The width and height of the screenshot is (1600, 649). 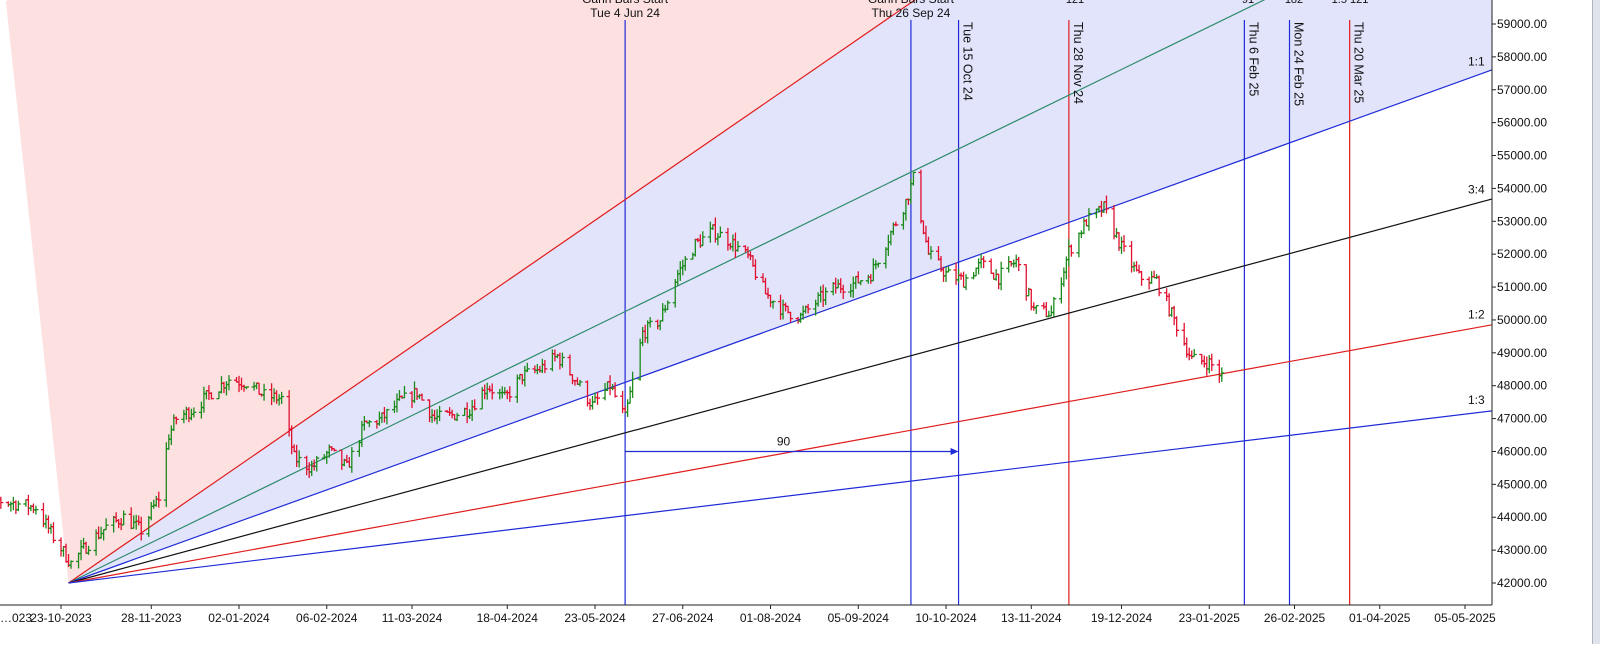 I want to click on y-tick-label: 58000.00, so click(x=1522, y=57).